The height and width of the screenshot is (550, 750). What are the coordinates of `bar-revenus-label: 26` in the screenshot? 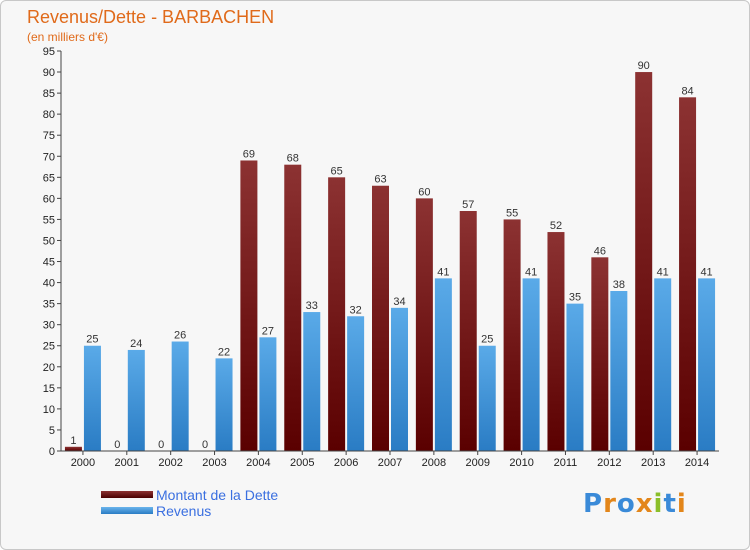 It's located at (180, 336).